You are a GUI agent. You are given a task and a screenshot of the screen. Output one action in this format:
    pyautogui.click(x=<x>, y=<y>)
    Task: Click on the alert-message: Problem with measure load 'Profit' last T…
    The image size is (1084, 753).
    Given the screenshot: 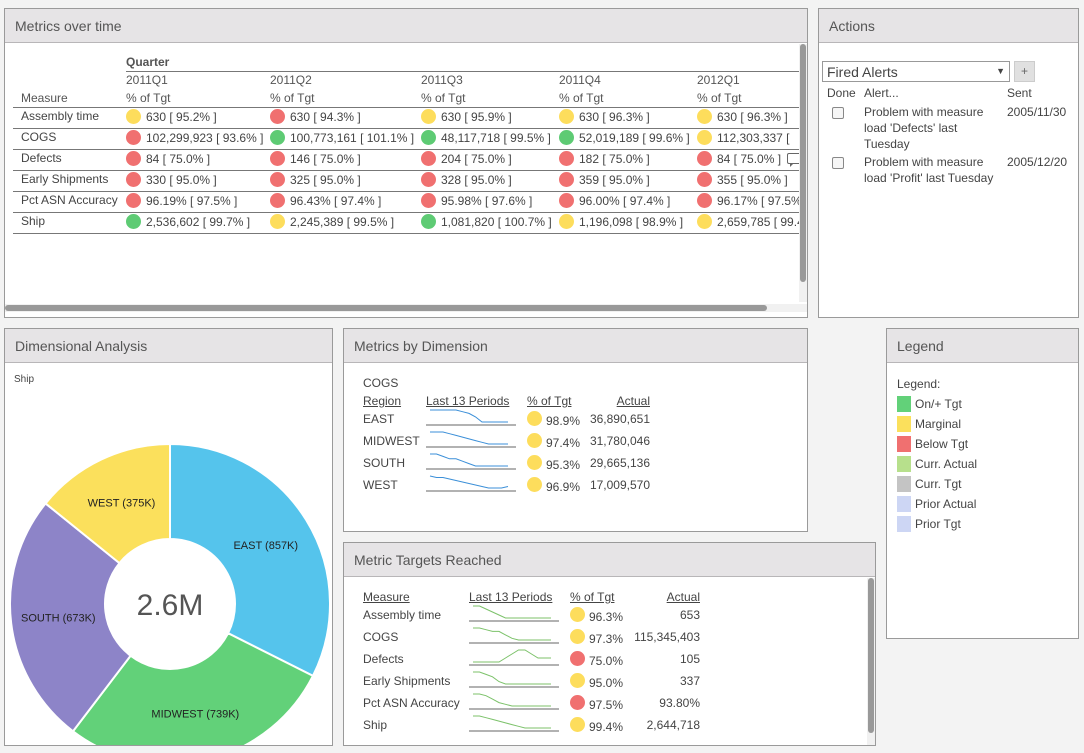 What is the action you would take?
    pyautogui.click(x=936, y=170)
    